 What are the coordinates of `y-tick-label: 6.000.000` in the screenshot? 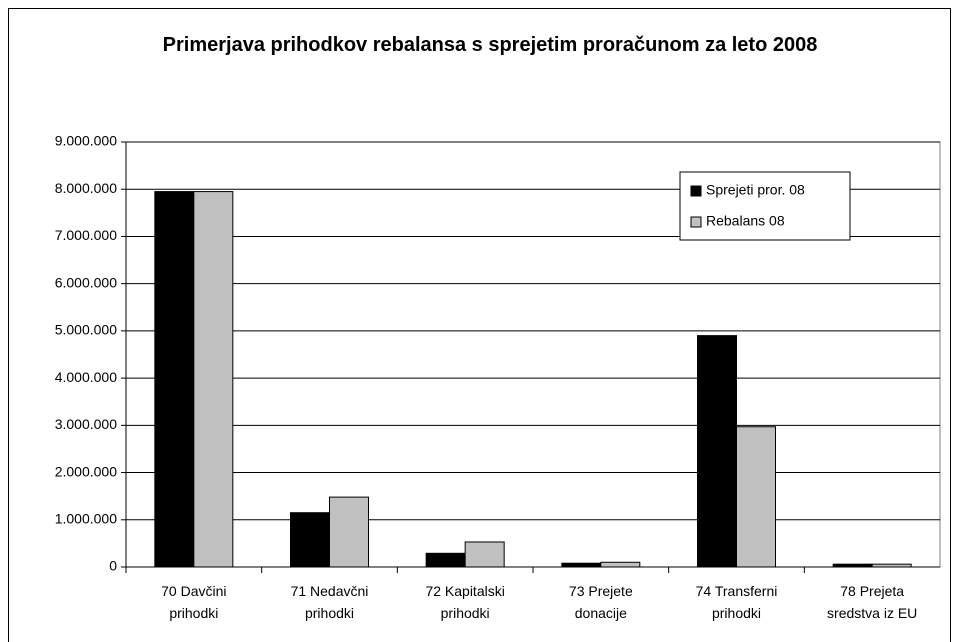 It's located at (86, 282).